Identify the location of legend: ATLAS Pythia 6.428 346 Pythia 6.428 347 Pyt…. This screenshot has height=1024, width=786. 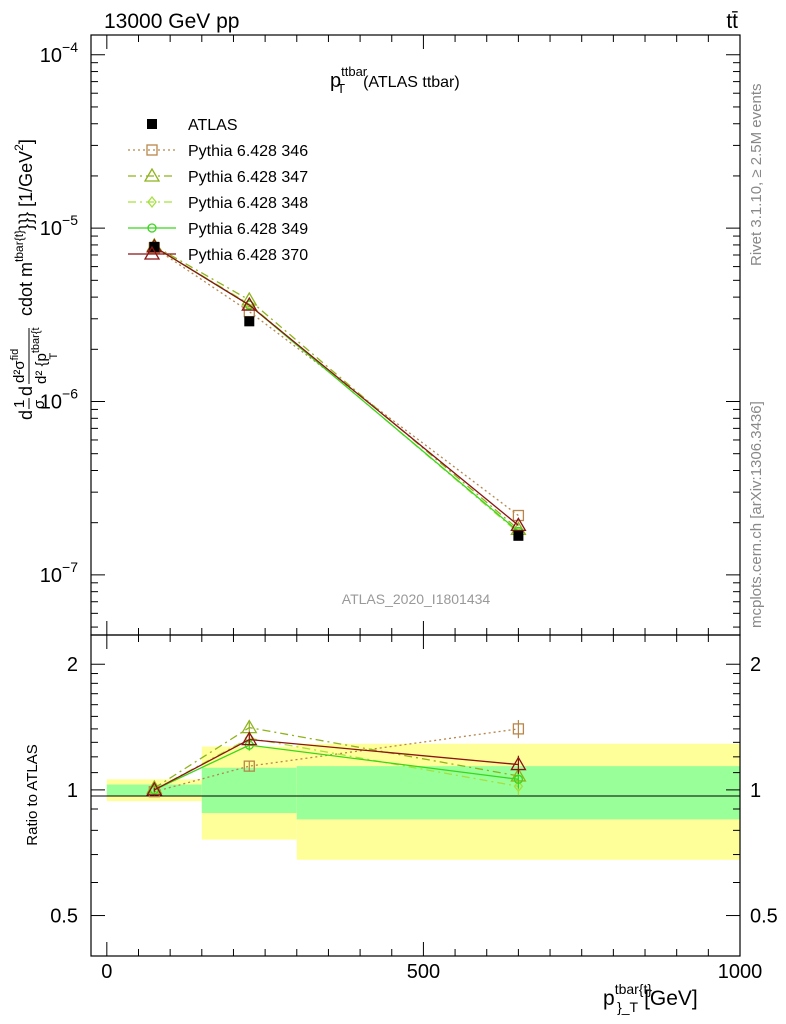
(218, 190).